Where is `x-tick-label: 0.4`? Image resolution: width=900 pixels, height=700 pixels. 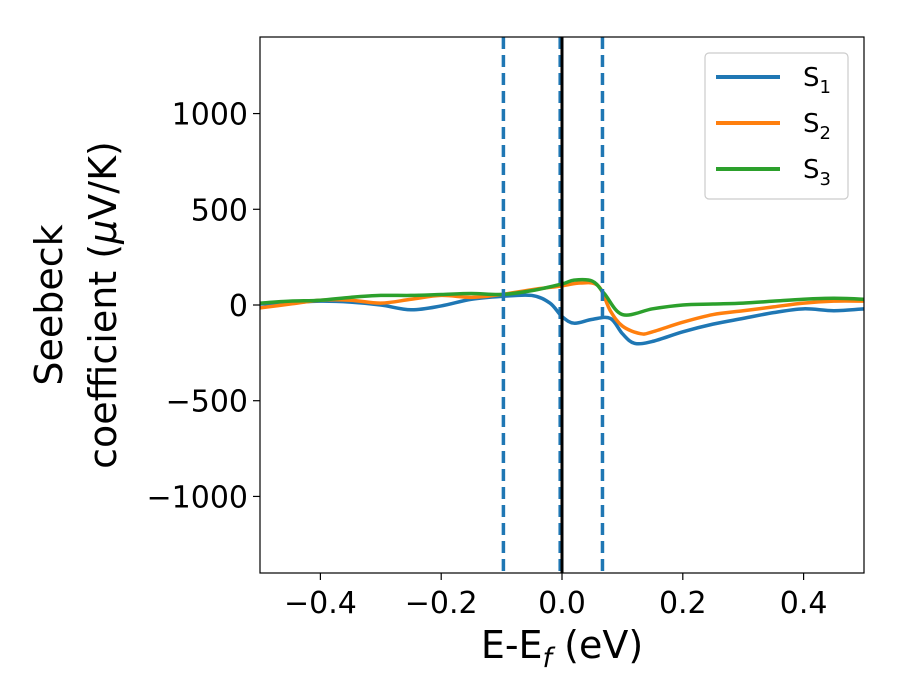
x-tick-label: 0.4 is located at coordinates (804, 603).